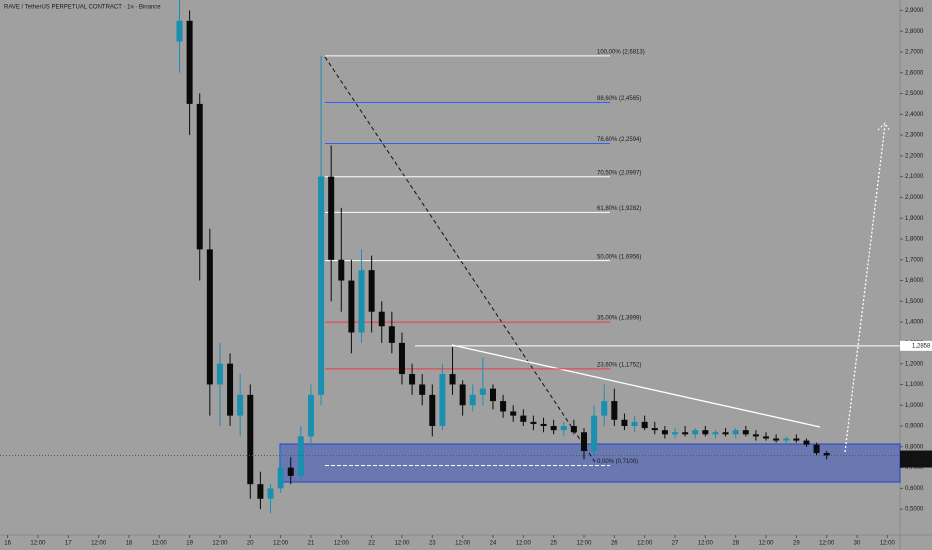  What do you see at coordinates (914, 468) in the screenshot?
I see `y-tick-label: 0,7000` at bounding box center [914, 468].